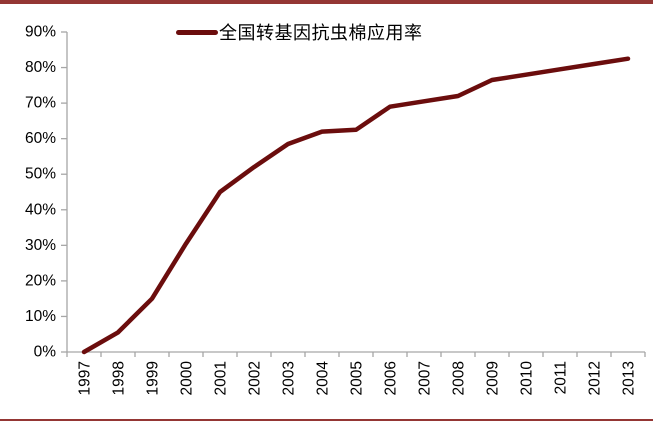  I want to click on x-axis-tick-label: 1999, so click(153, 378).